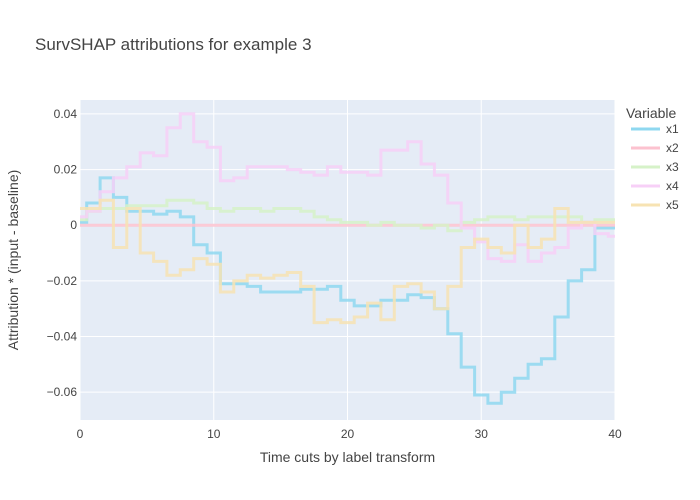 This screenshot has height=500, width=700. What do you see at coordinates (62, 253) in the screenshot?
I see `y-axis-ticks: −0.06 −0.04 −0.02 0 0.02 0.04` at bounding box center [62, 253].